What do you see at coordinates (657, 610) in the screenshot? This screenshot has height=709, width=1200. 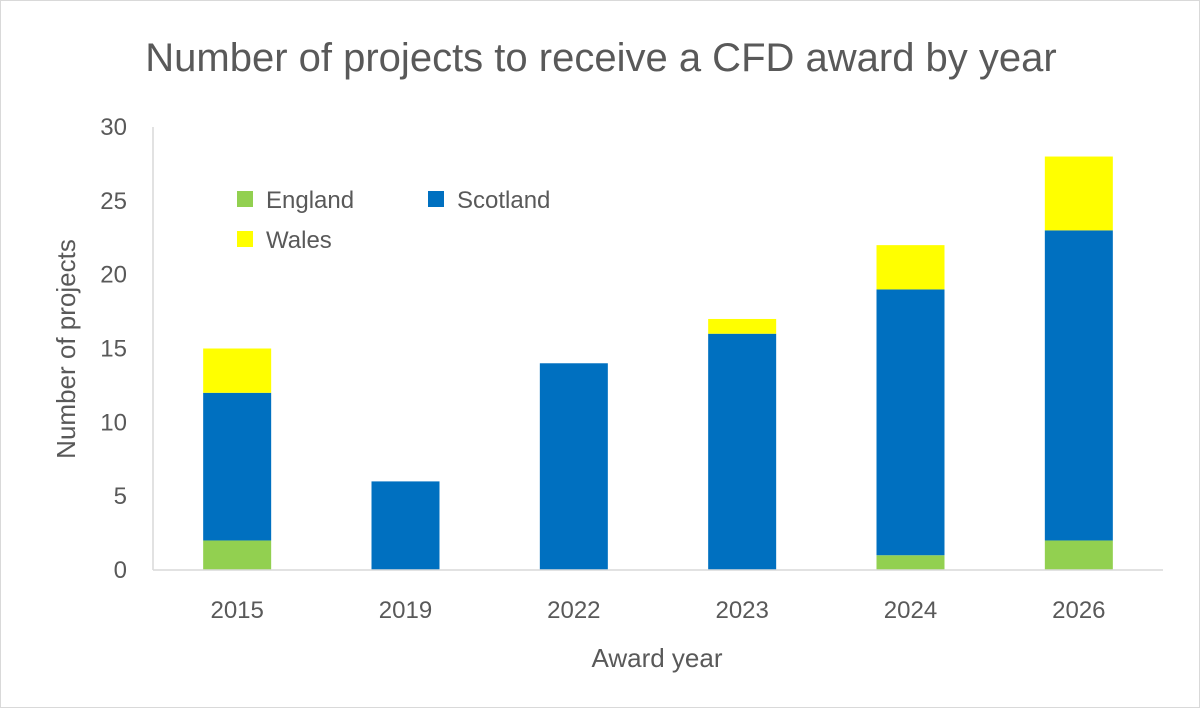 I see `x-axis-ticks: 2015 2019 2022 2023 2024 2026` at bounding box center [657, 610].